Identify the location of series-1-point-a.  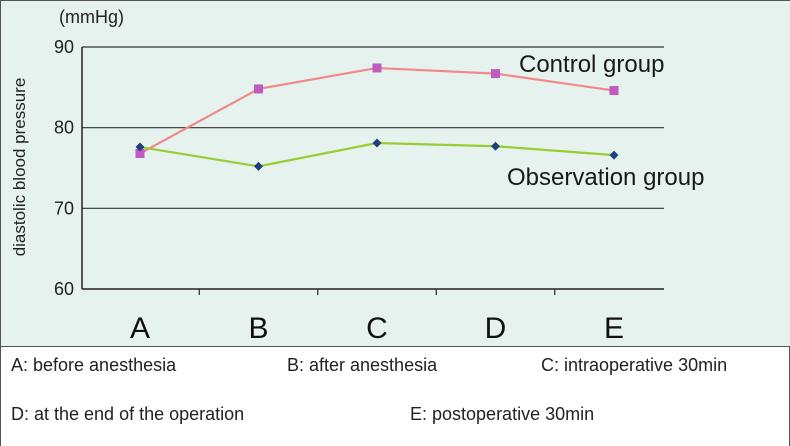
(140, 147).